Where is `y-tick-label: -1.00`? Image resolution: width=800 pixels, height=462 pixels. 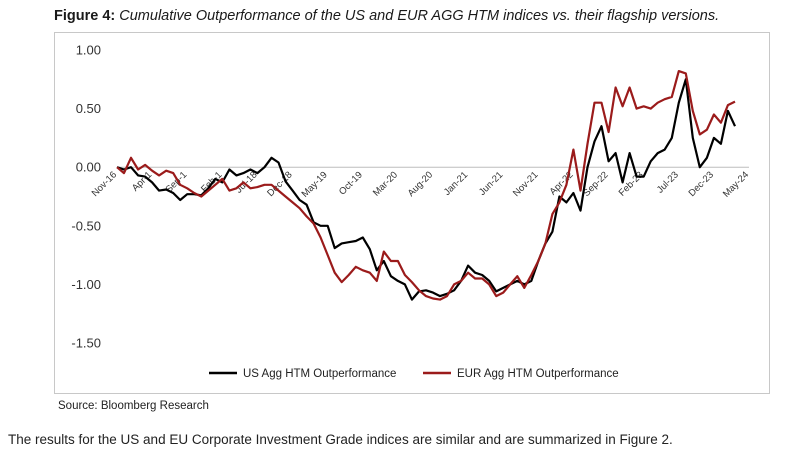
y-tick-label: -1.00 is located at coordinates (86, 284).